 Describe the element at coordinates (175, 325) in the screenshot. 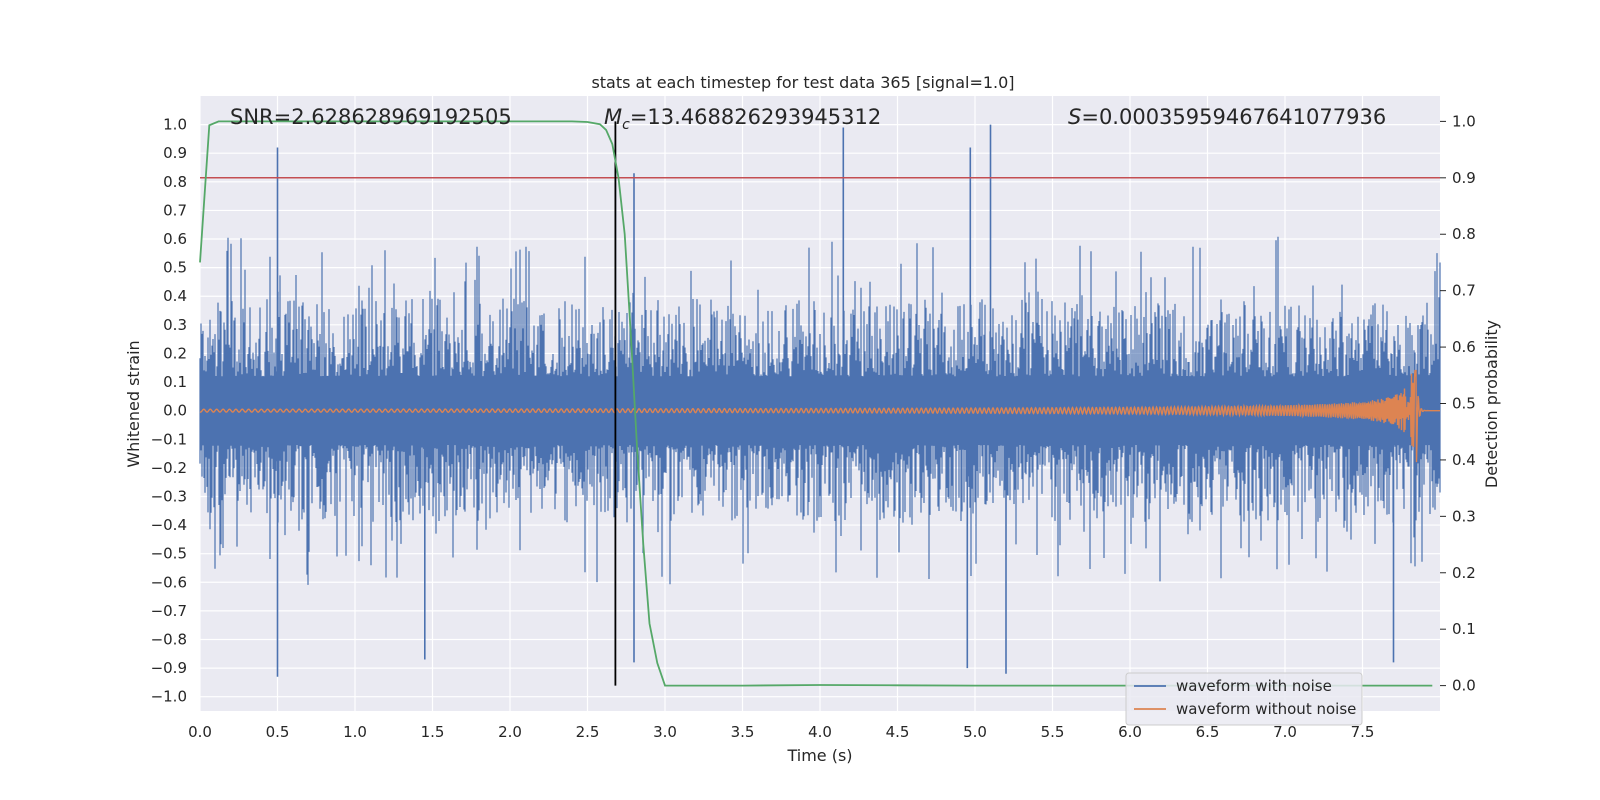

I see `y-left-tick-label: 0.3` at that location.